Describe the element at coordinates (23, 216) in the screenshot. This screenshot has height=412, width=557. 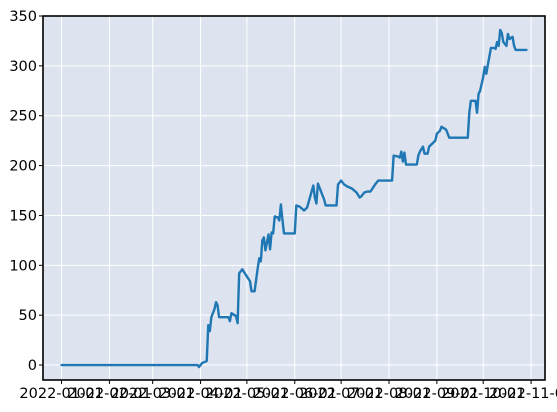
I see `y-tick-label: 150` at that location.